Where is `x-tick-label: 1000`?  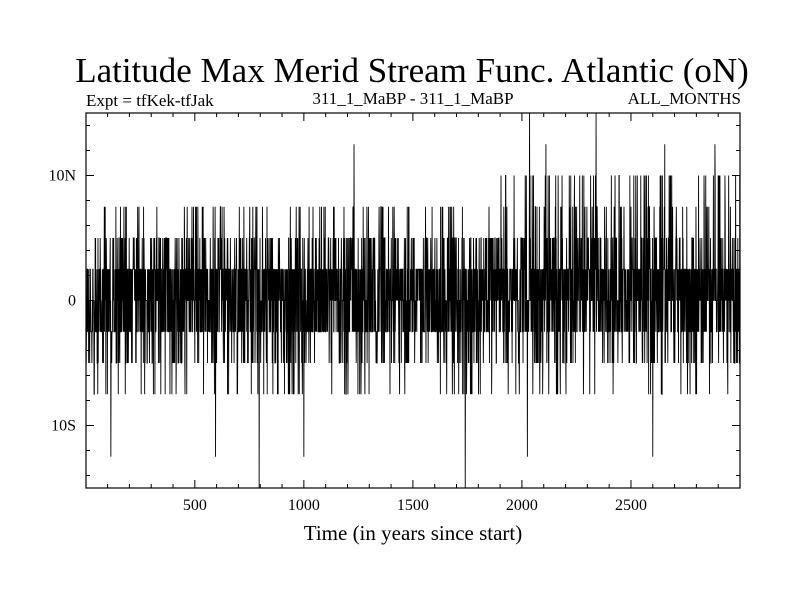 x-tick-label: 1000 is located at coordinates (304, 505).